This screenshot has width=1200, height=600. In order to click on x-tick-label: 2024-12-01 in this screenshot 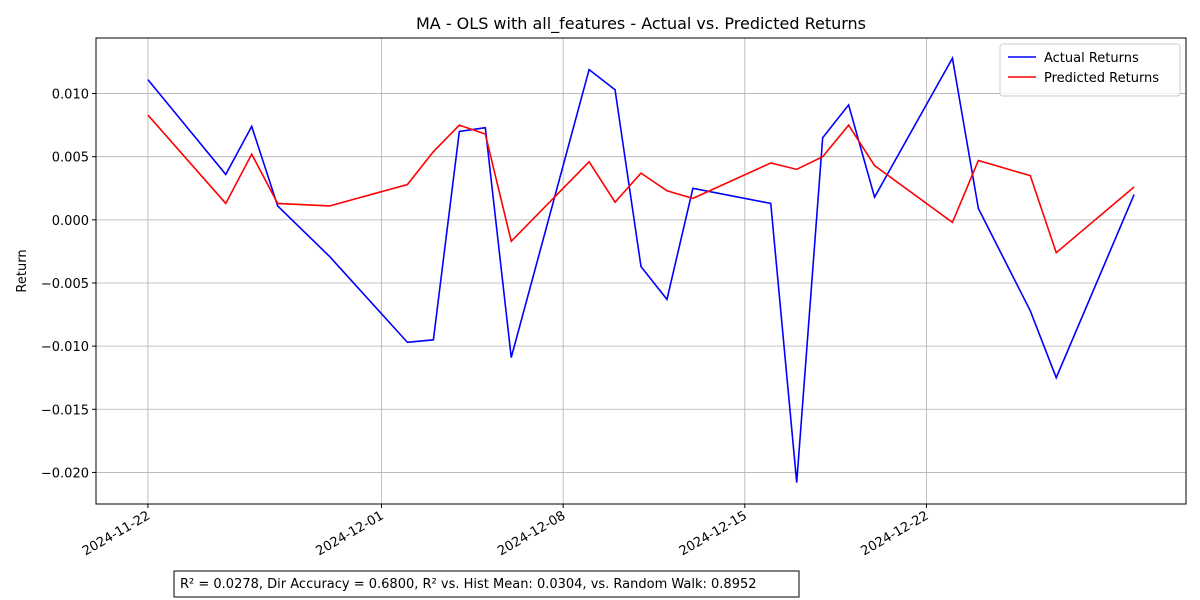, I will do `click(350, 533)`.